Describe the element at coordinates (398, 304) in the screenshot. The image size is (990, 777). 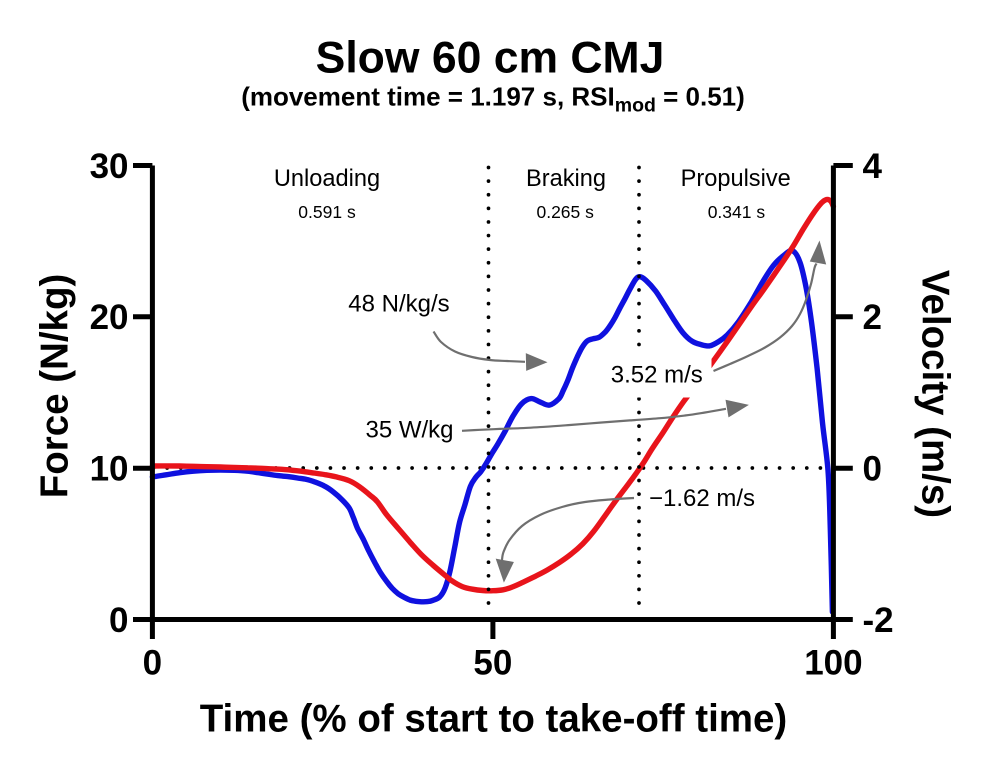
I see `svg-text: 48 N/kg/s` at that location.